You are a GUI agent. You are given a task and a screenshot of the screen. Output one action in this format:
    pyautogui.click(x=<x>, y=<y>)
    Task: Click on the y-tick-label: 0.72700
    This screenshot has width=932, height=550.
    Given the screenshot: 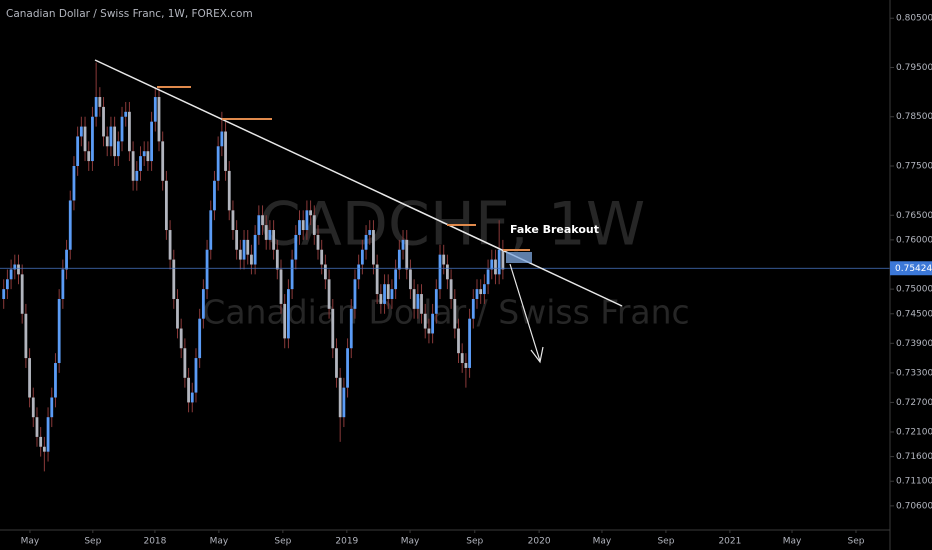 What is the action you would take?
    pyautogui.click(x=914, y=403)
    